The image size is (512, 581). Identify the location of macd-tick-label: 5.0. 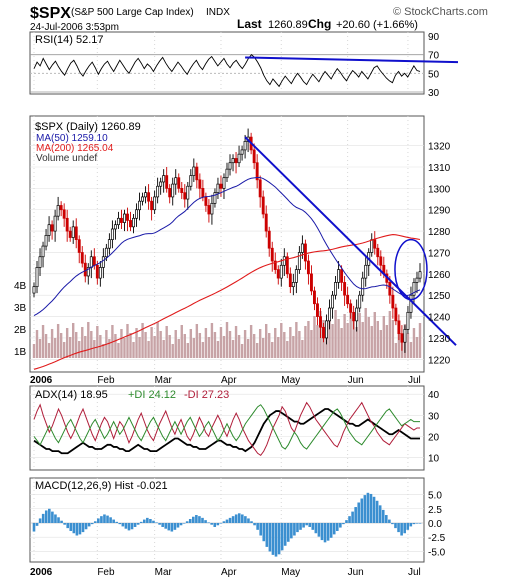
(435, 496).